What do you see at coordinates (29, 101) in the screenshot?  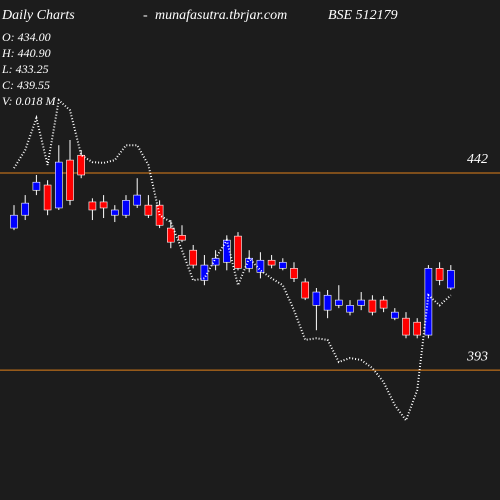 I see `ohlc-annotation: V: 0.018 M` at bounding box center [29, 101].